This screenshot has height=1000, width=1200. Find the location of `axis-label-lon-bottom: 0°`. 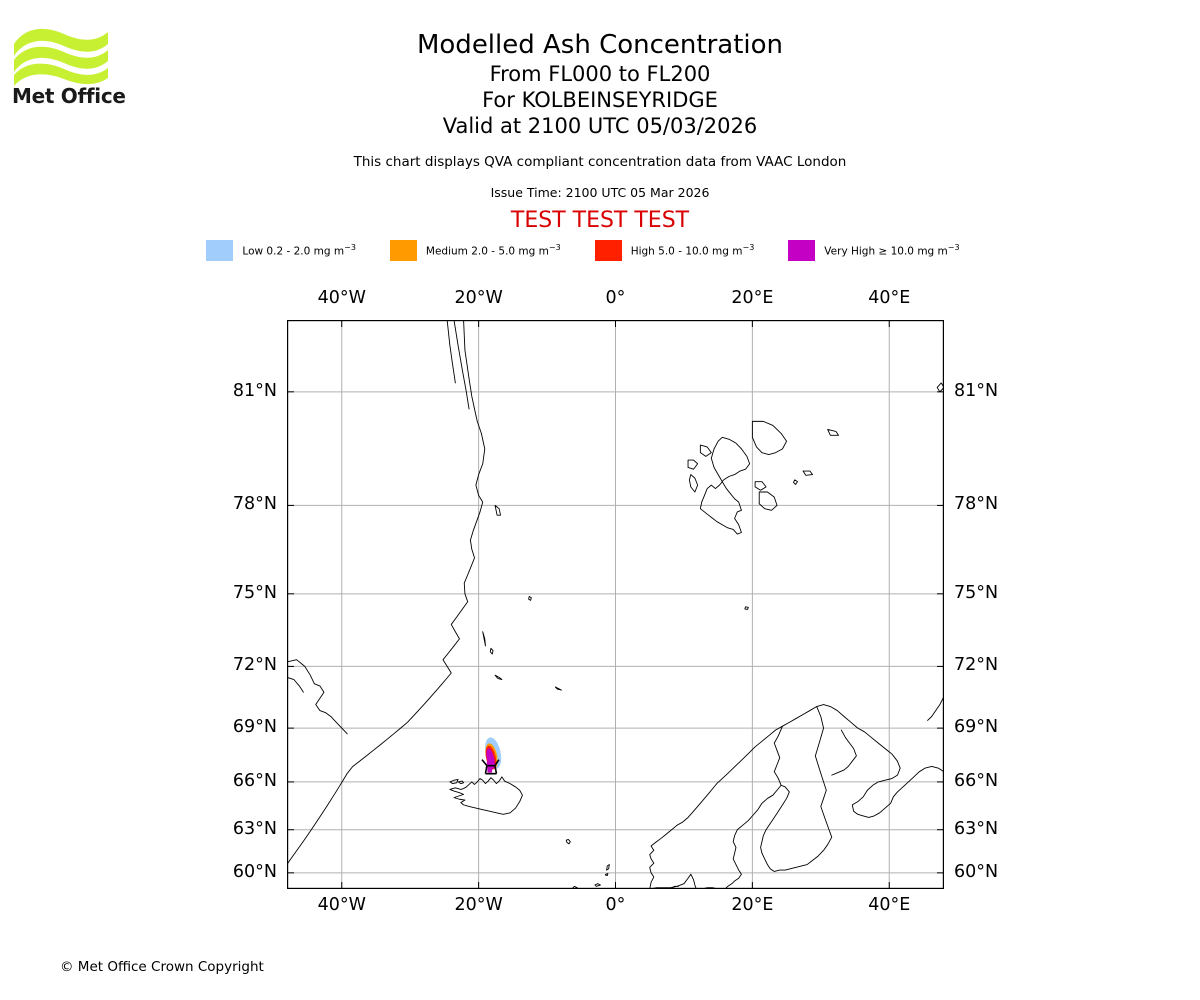

axis-label-lon-bottom: 0° is located at coordinates (615, 905).